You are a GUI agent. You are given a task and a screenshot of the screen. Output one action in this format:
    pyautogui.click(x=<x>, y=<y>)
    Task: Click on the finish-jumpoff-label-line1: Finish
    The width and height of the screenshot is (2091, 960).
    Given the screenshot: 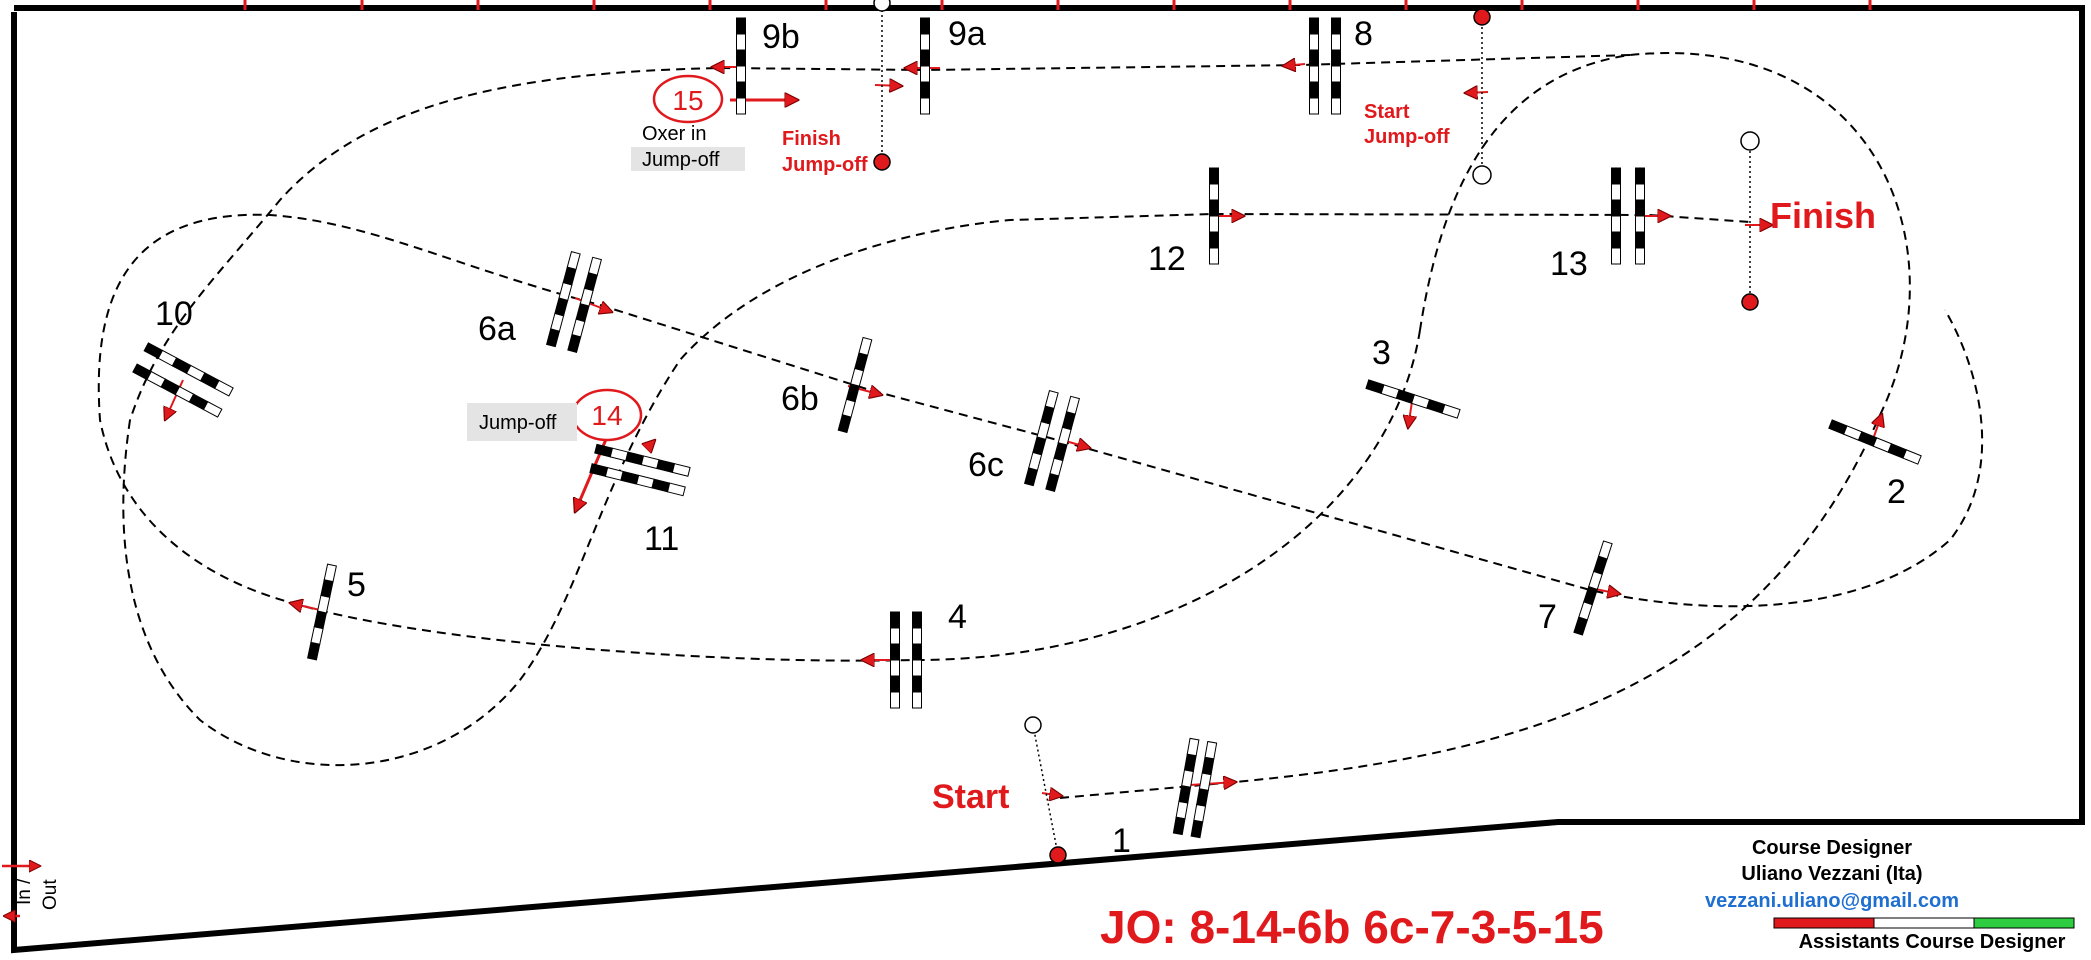 What is the action you would take?
    pyautogui.click(x=811, y=139)
    